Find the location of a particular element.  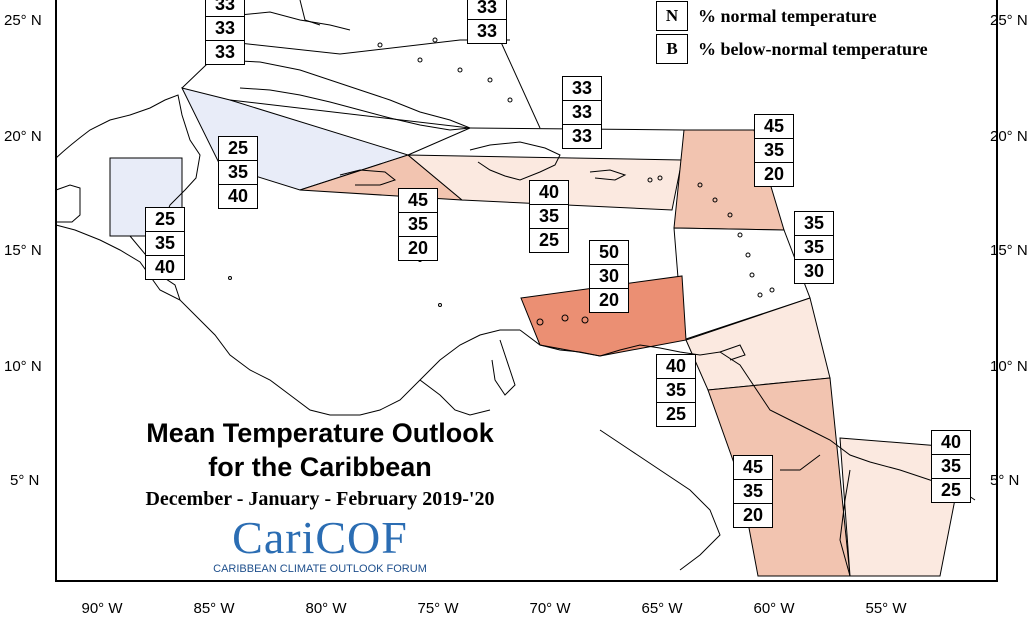

prob-box-abc: 50 30 20 is located at coordinates (609, 276).